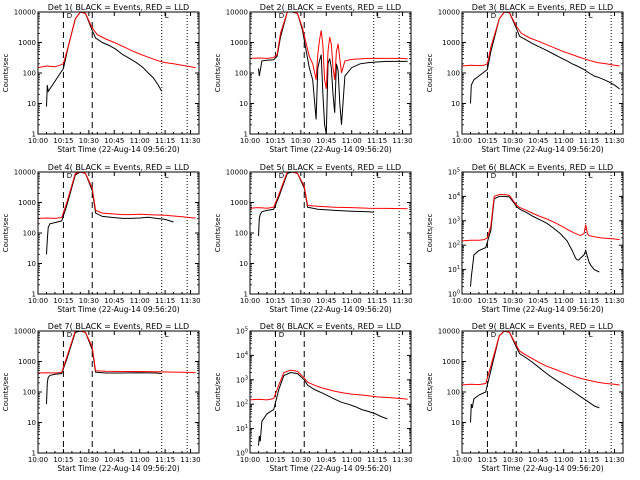 The width and height of the screenshot is (640, 480). Describe the element at coordinates (455, 423) in the screenshot. I see `y-tick-label: 10` at that location.